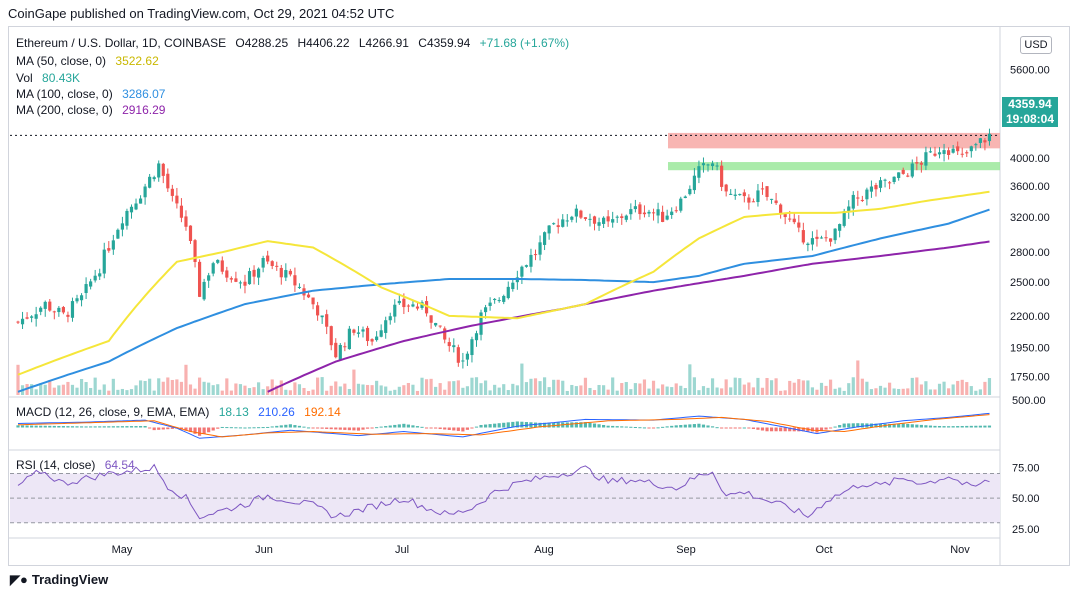 The width and height of the screenshot is (1079, 598). I want to click on vol-legend: Vol 80.43K, so click(48, 78).